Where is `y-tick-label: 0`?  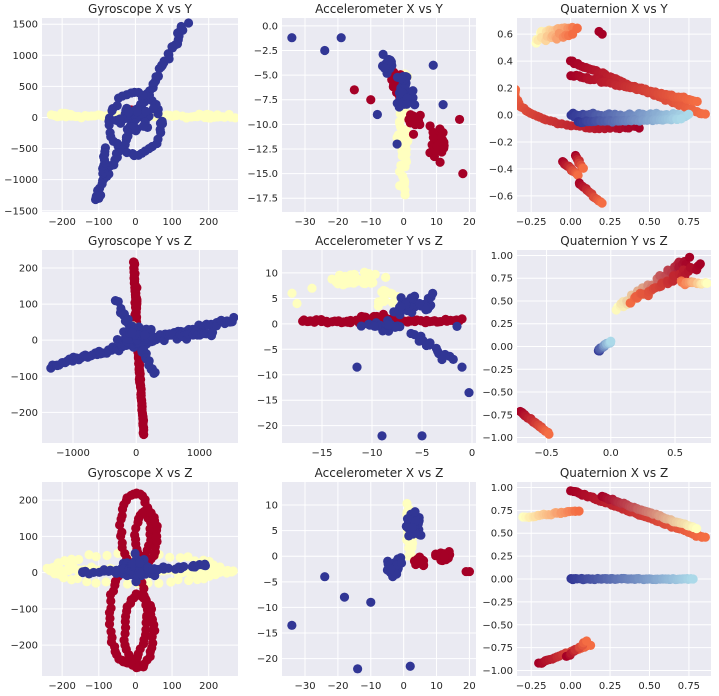 y-tick-label: 0 is located at coordinates (275, 324).